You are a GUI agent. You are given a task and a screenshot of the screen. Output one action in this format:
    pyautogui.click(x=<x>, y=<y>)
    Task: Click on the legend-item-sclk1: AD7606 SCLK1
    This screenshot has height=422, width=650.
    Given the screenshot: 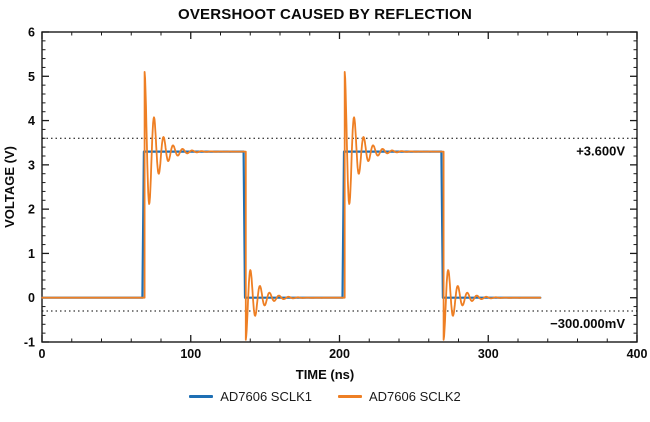 What is the action you would take?
    pyautogui.click(x=250, y=396)
    